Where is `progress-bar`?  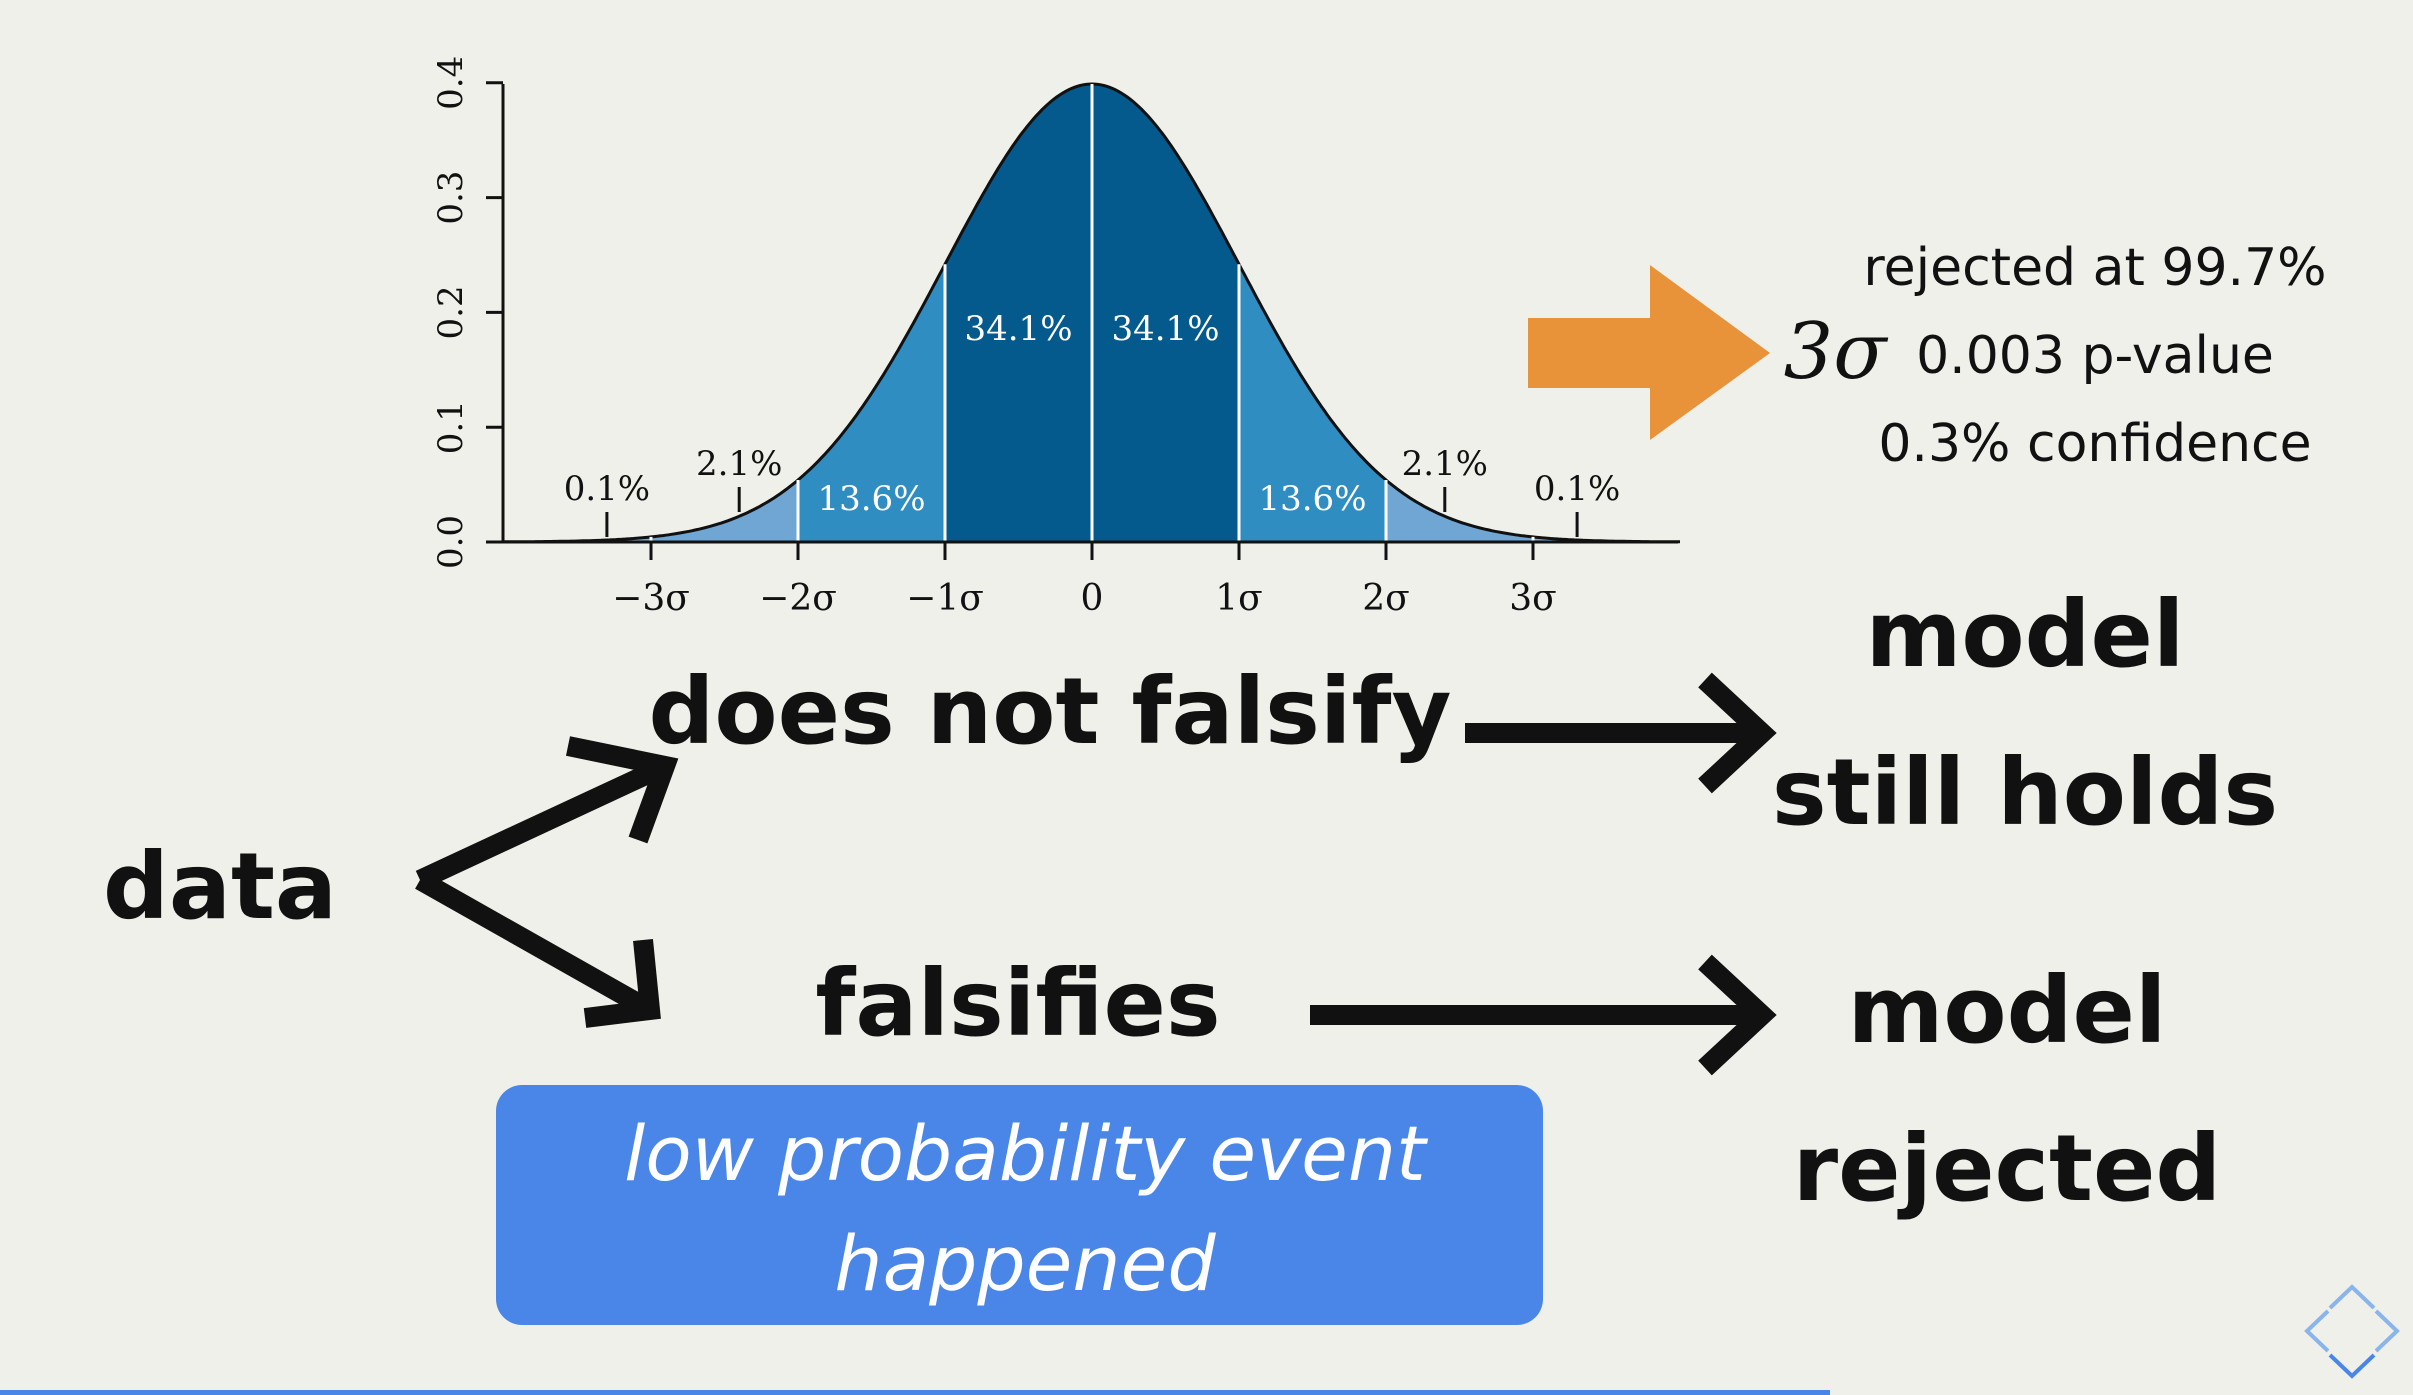 progress-bar is located at coordinates (915, 1392).